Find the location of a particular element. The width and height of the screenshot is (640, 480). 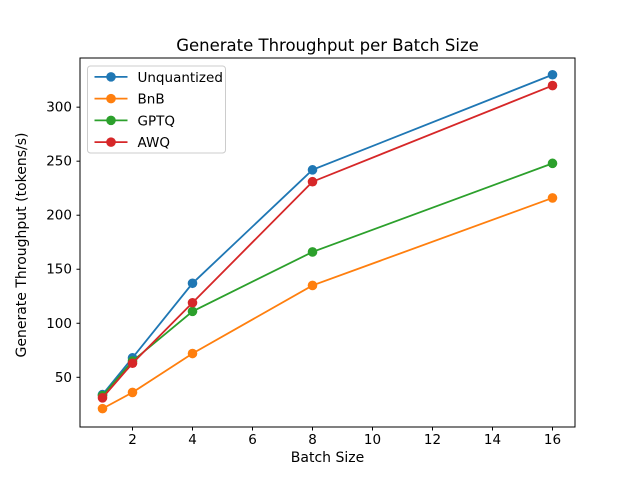

y-tick-label: 50 is located at coordinates (63, 378).